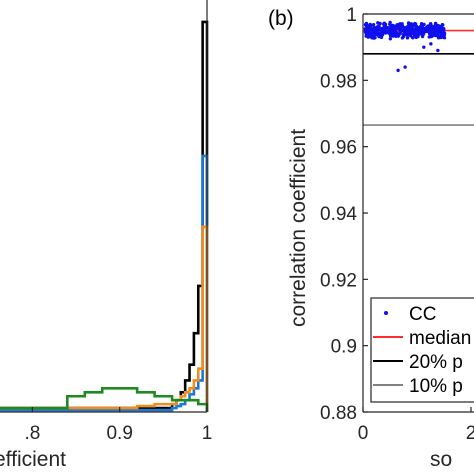  What do you see at coordinates (338, 214) in the screenshot?
I see `right-y-tick-label: 0.94` at bounding box center [338, 214].